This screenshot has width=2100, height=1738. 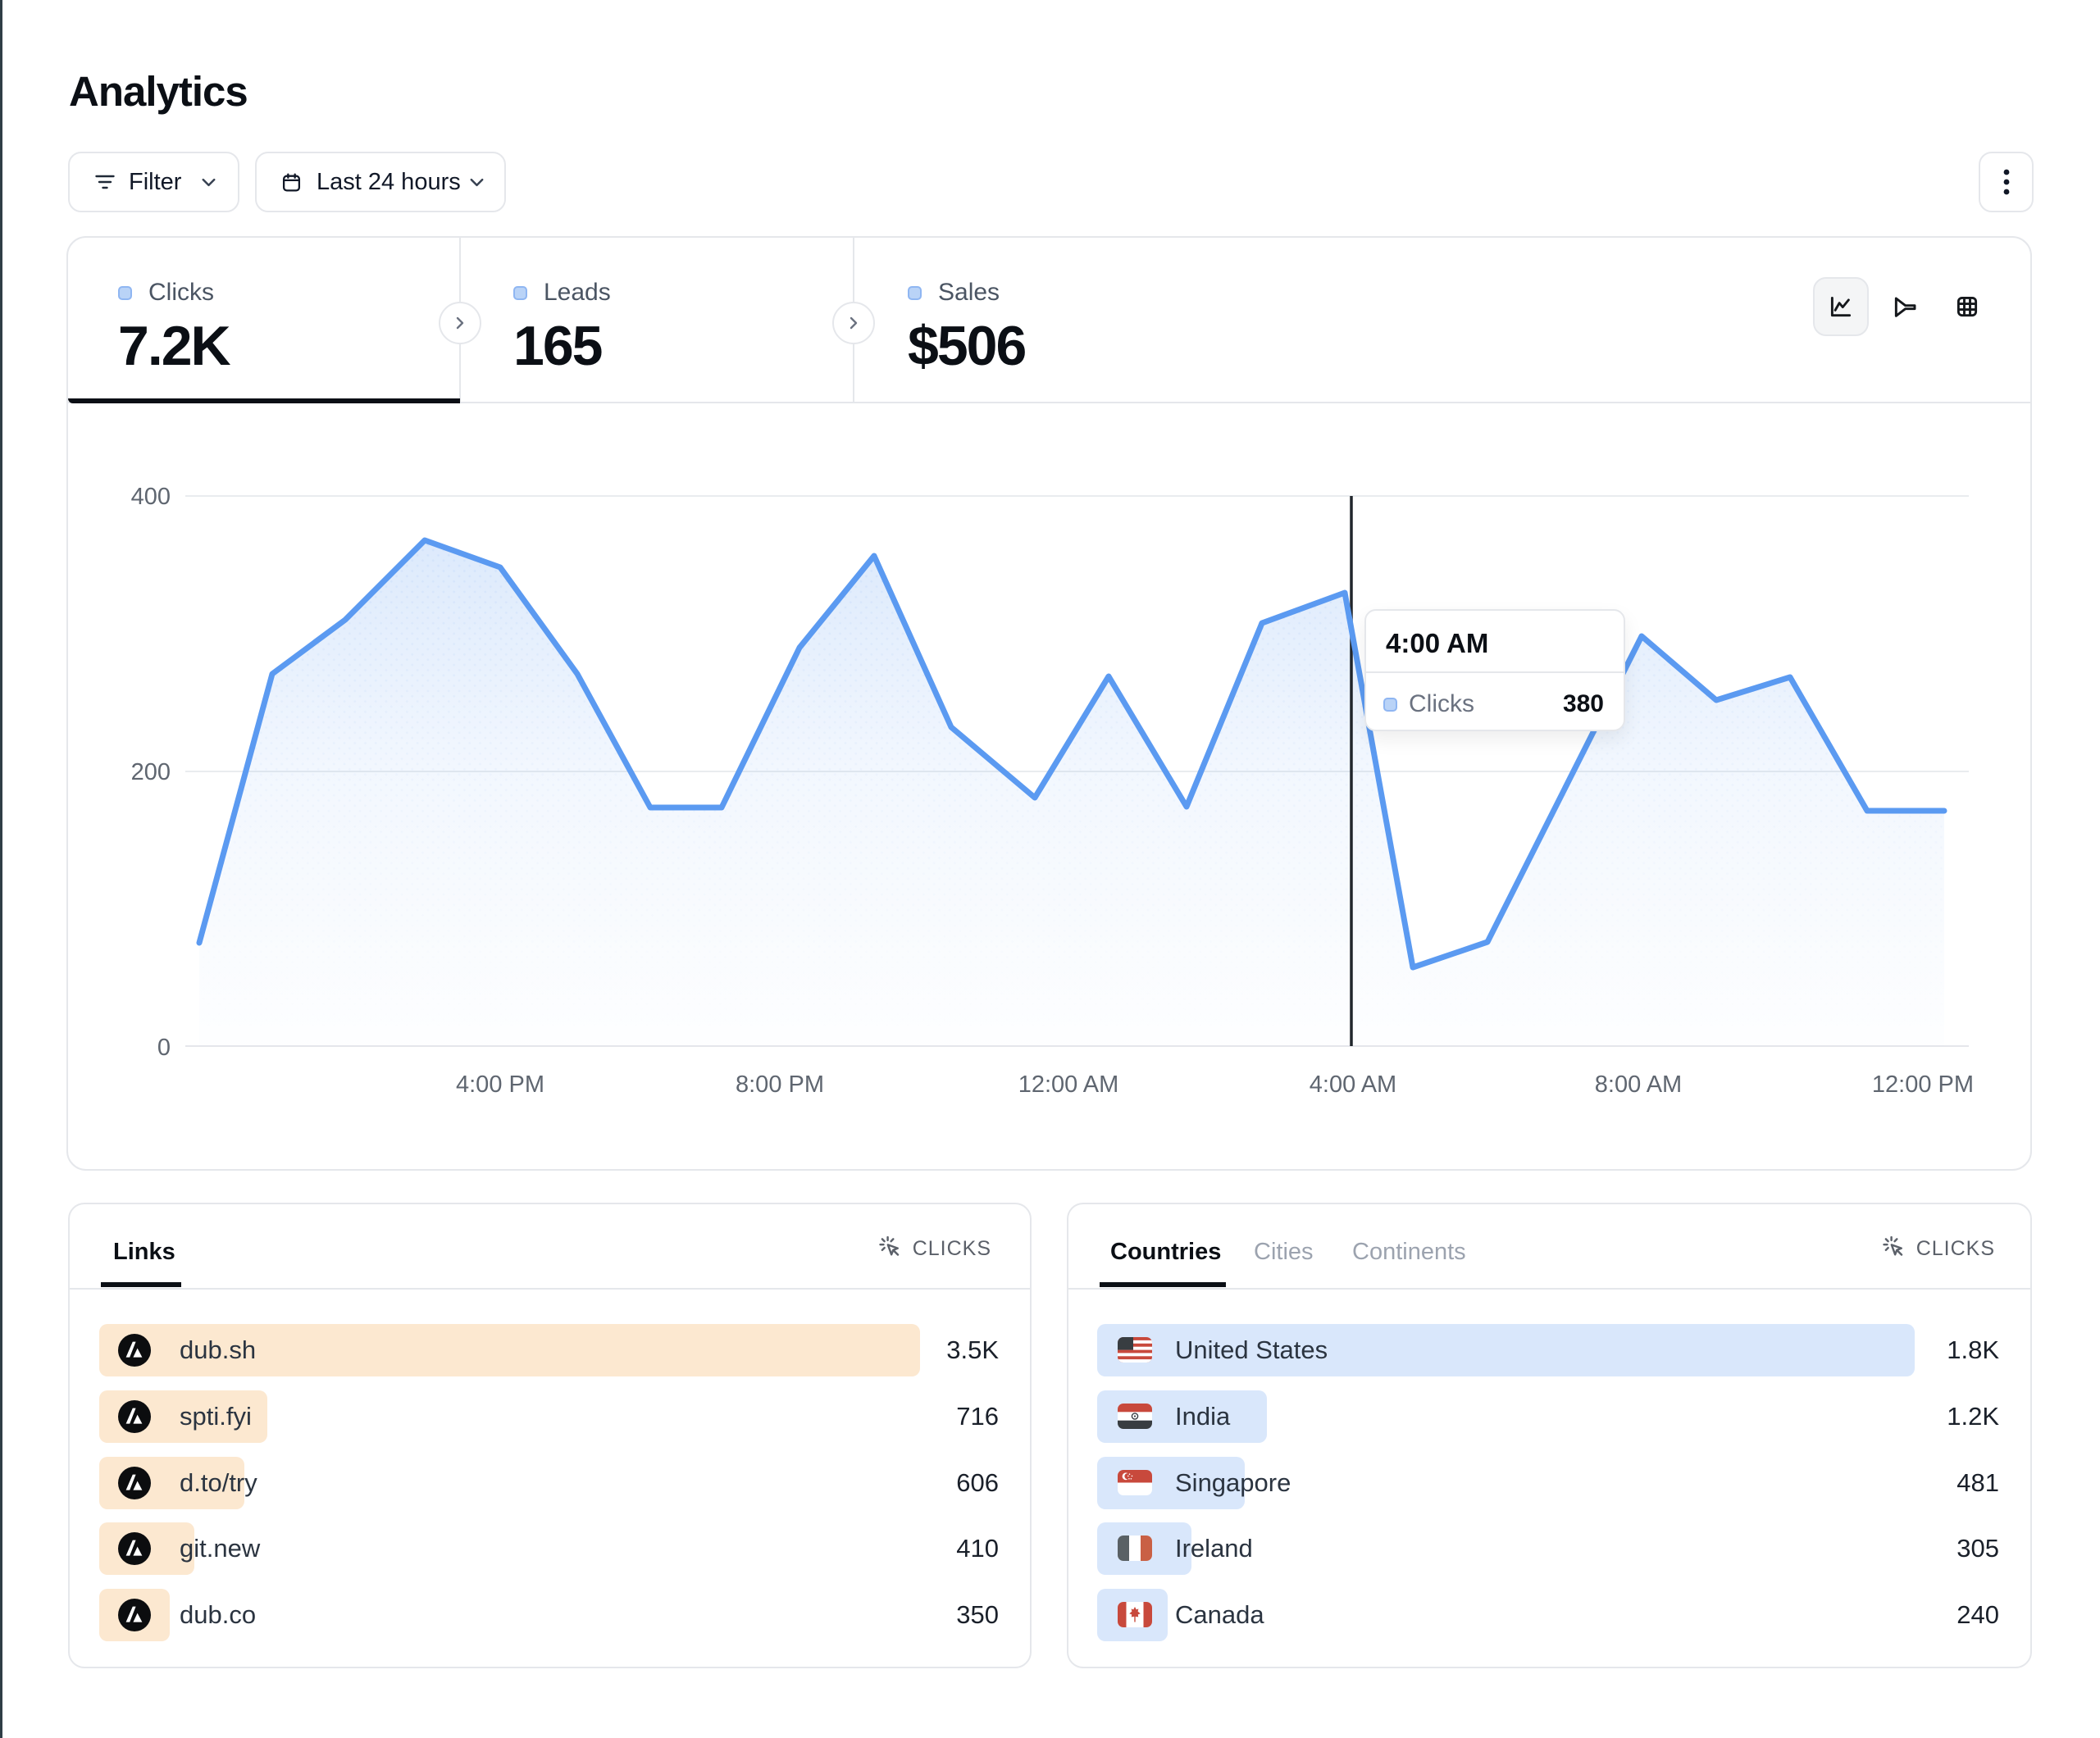 What do you see at coordinates (1353, 1084) in the screenshot?
I see `svg-text: 4:00 AM` at bounding box center [1353, 1084].